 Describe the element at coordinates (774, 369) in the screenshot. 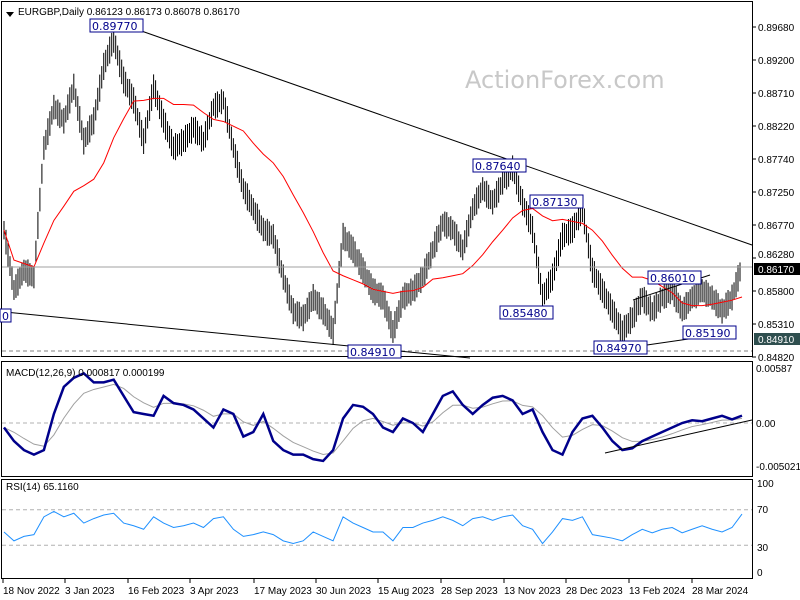

I see `macd-tick-label: 0.00587` at that location.